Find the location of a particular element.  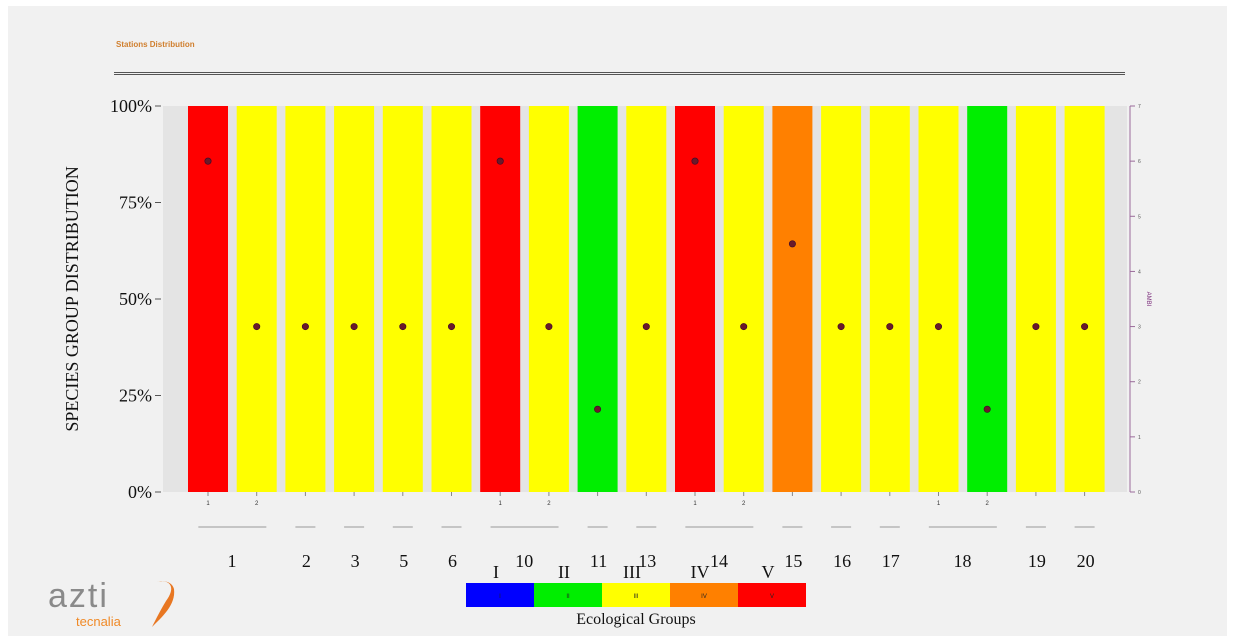

legend-swatch-label: II is located at coordinates (568, 597).